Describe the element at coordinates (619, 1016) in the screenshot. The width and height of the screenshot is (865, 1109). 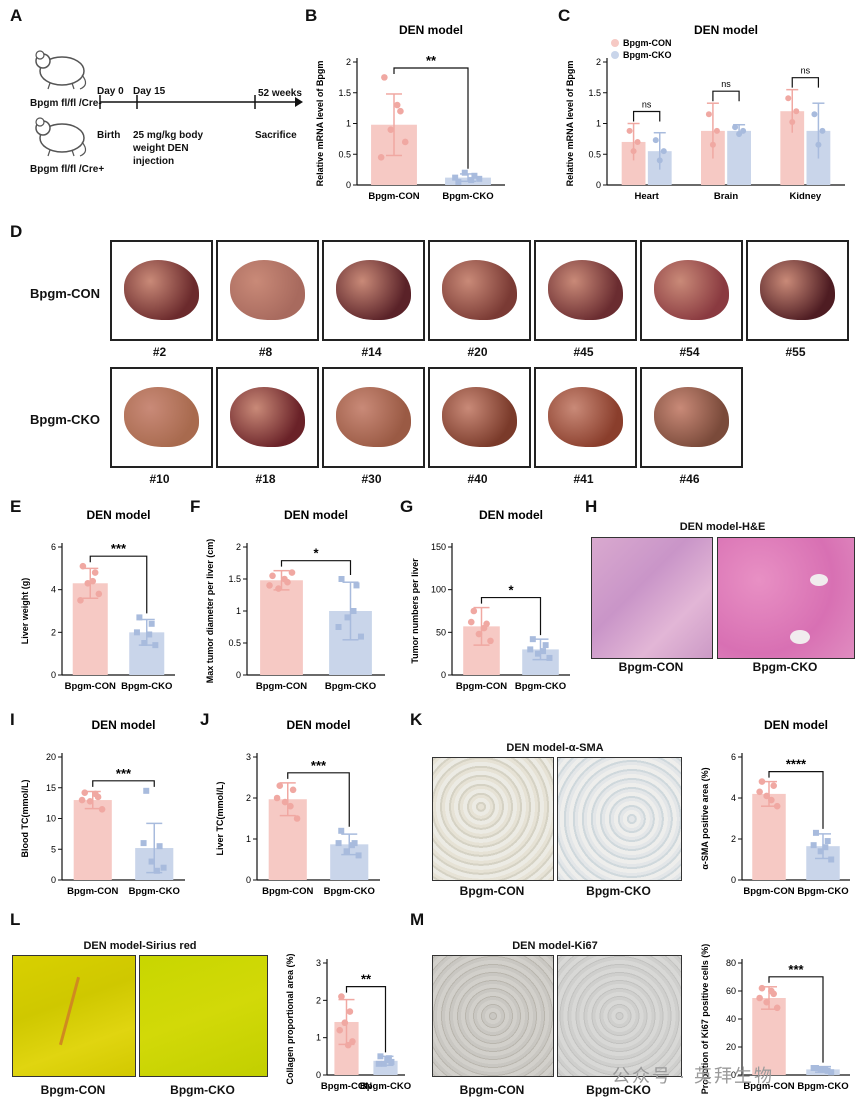
I see `ki67-image-cko` at that location.